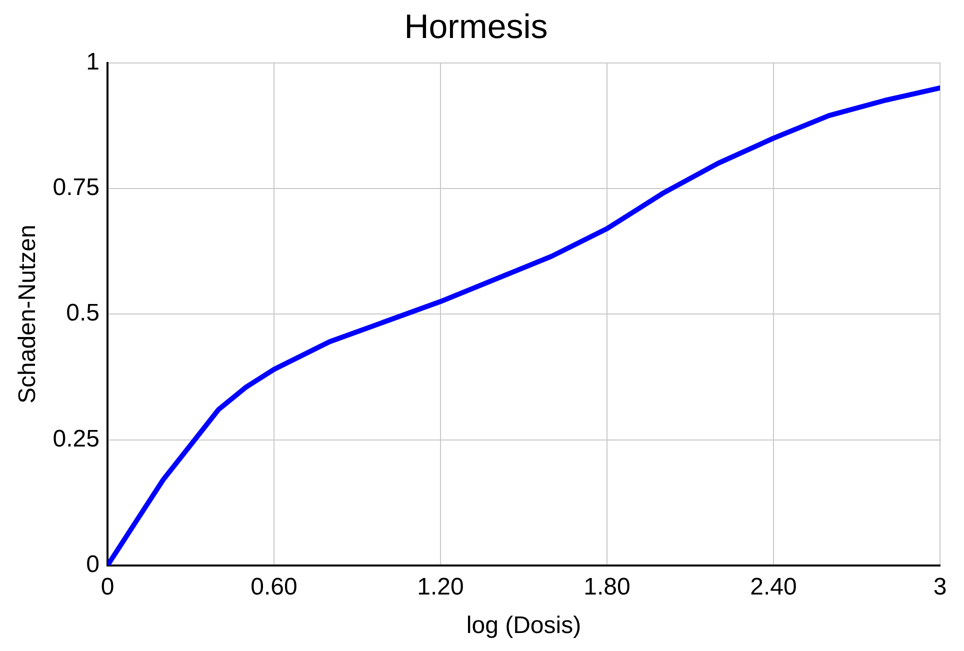 Image resolution: width=964 pixels, height=651 pixels. Describe the element at coordinates (76, 188) in the screenshot. I see `y-tick-label: 0.75` at that location.